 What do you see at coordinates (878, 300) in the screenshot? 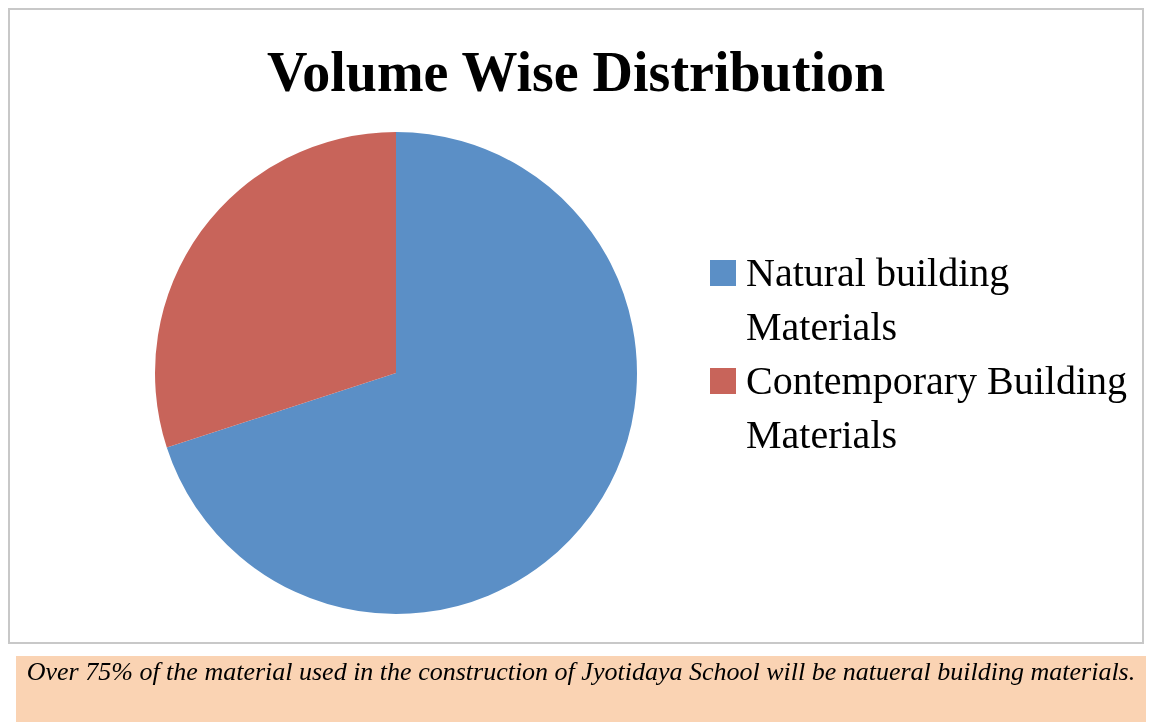
I see `legend-label: Natural building Materials` at bounding box center [878, 300].